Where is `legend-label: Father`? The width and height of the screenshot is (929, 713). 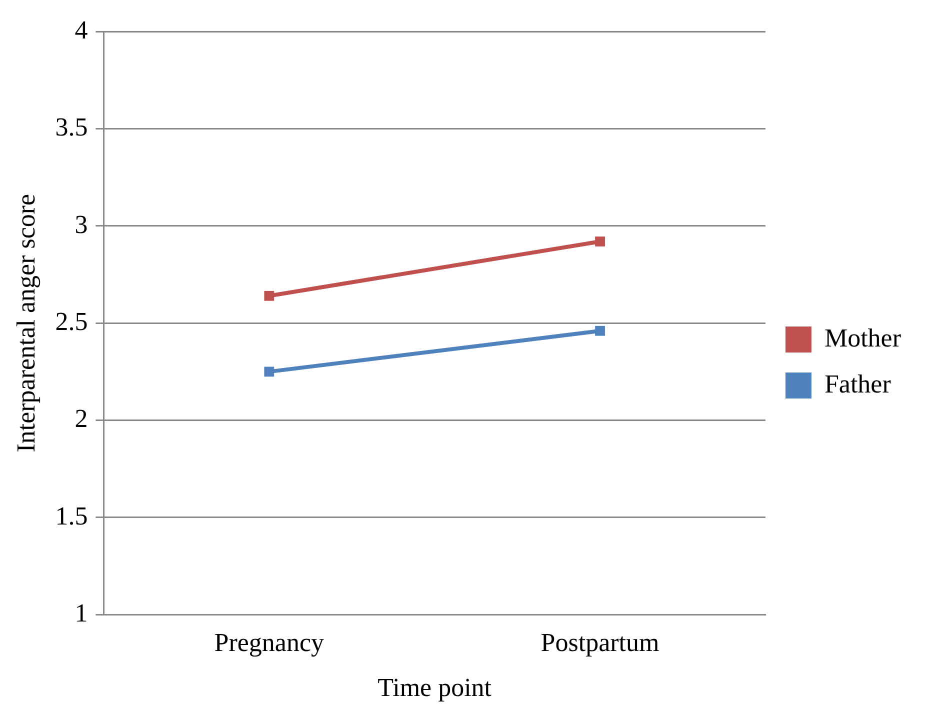
legend-label: Father is located at coordinates (858, 383).